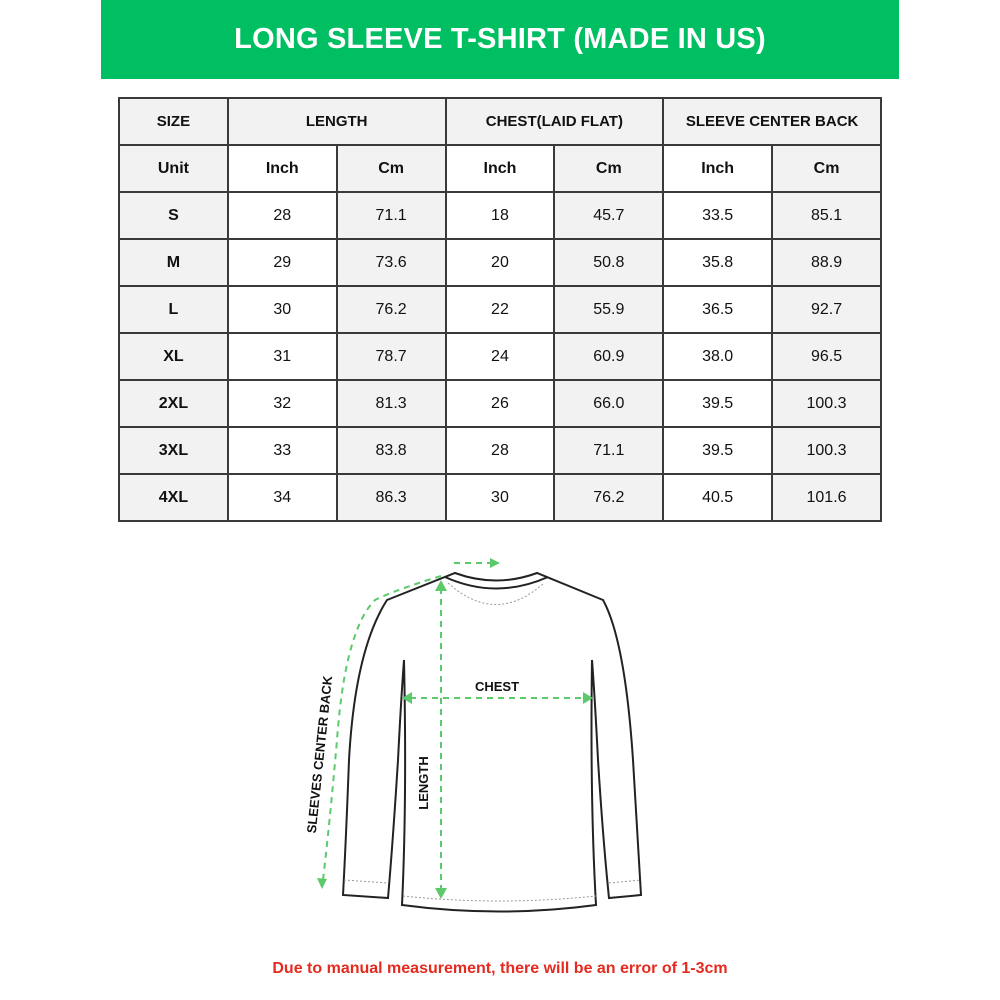 This screenshot has width=1000, height=1000. I want to click on cell: 88.9, so click(826, 262).